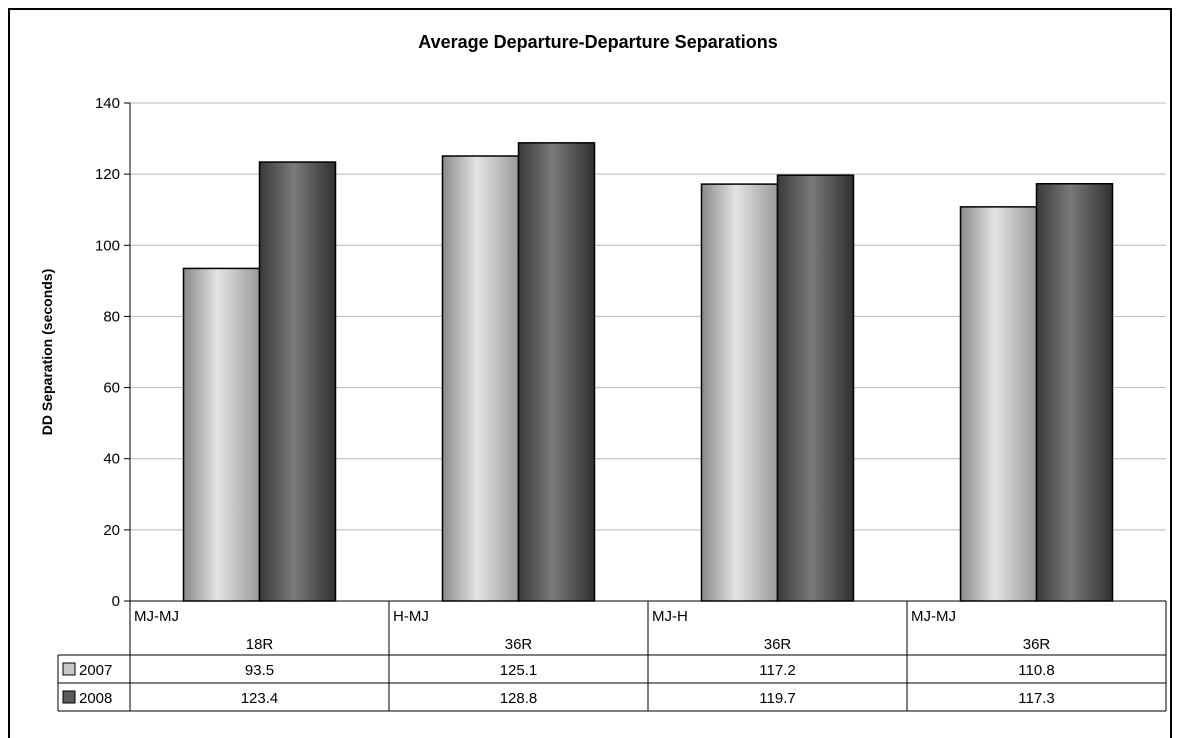 The width and height of the screenshot is (1184, 738). I want to click on y-tick-label: 120, so click(107, 174).